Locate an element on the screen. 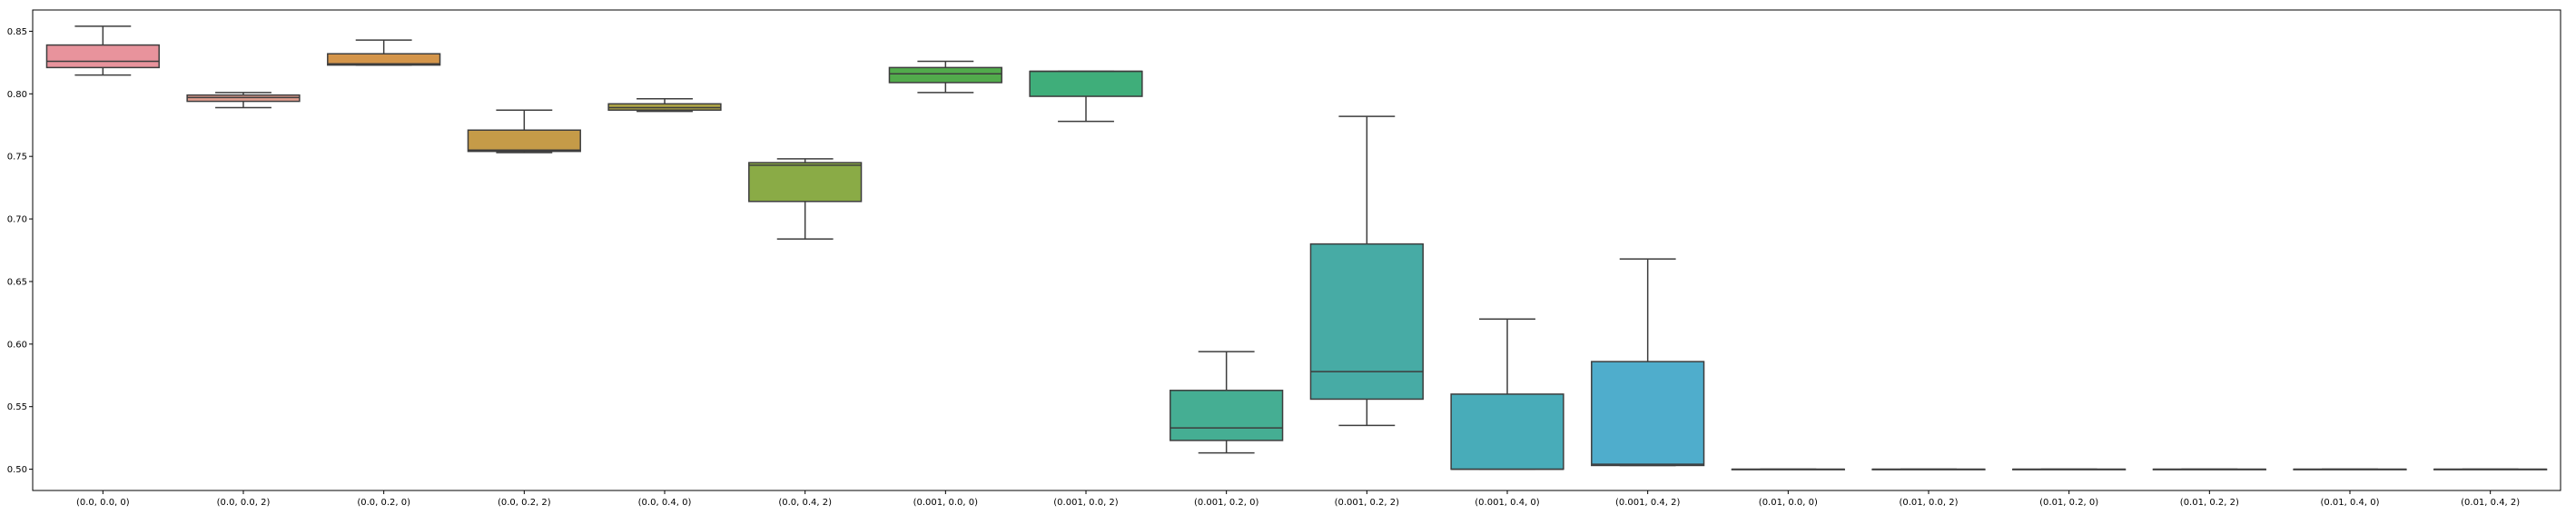 The image size is (2576, 525). x-tick-label: (0.0, 0.4, 2) is located at coordinates (805, 503).